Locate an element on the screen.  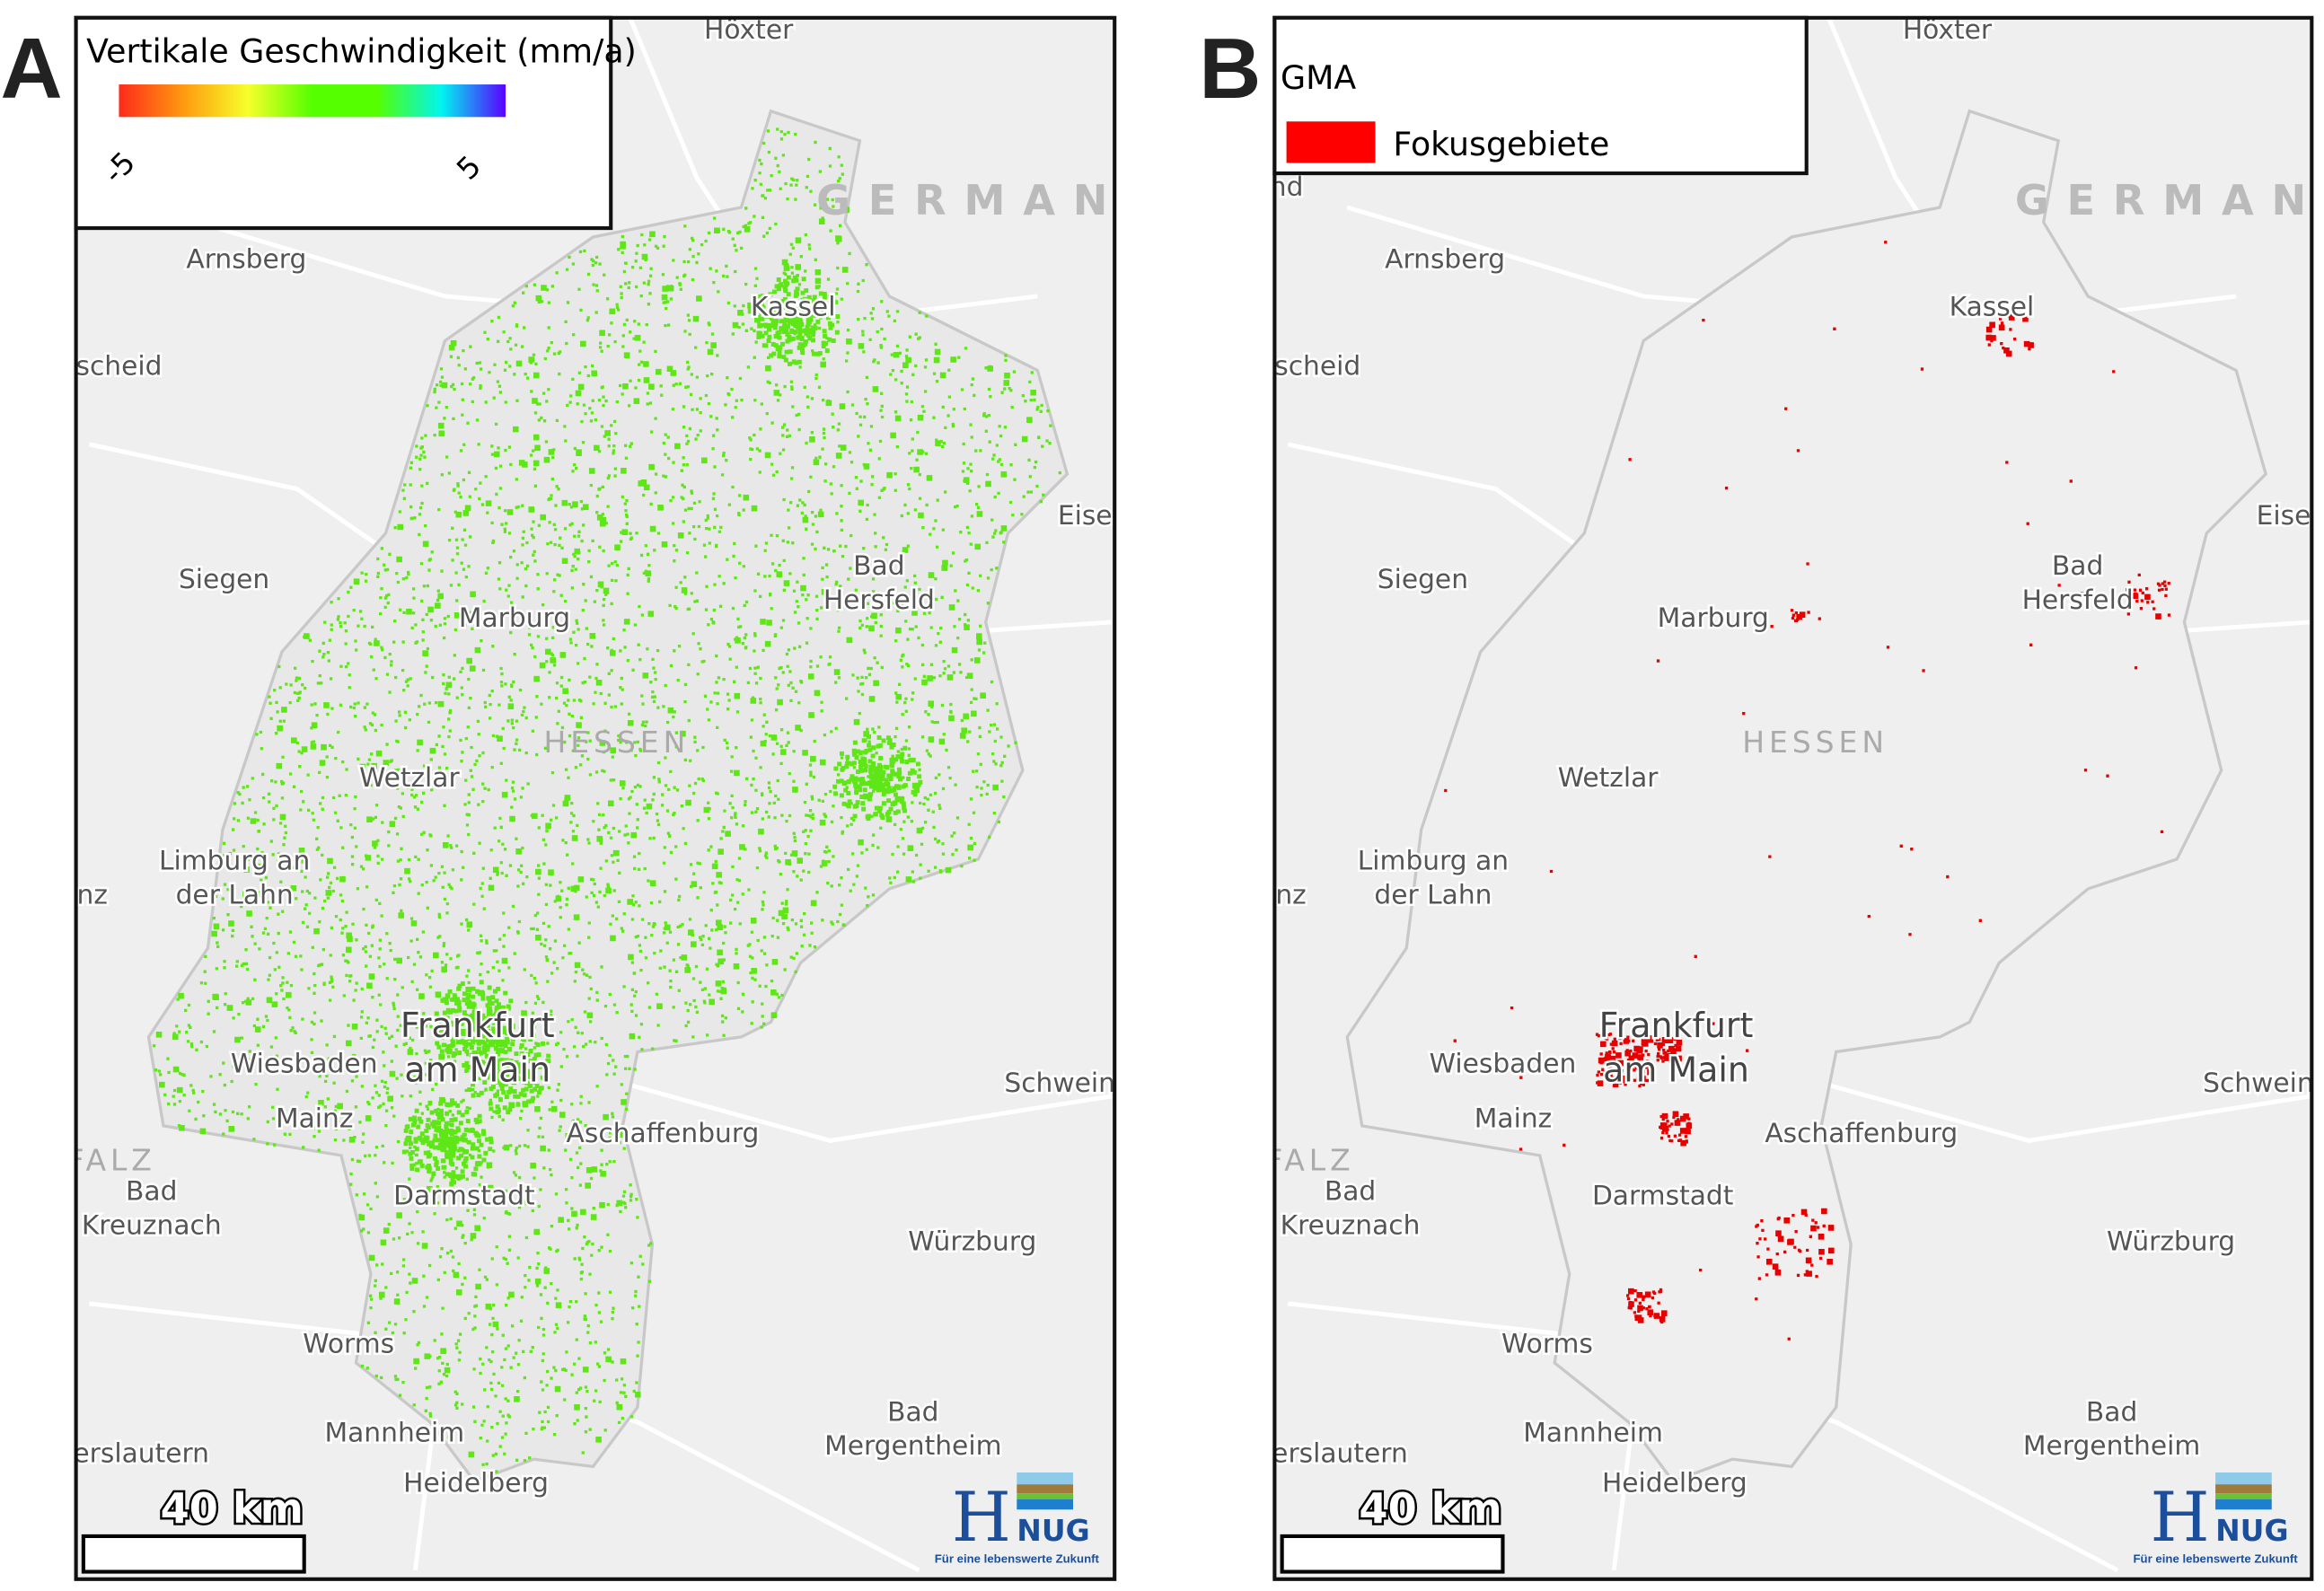
colorbar is located at coordinates (312, 101).